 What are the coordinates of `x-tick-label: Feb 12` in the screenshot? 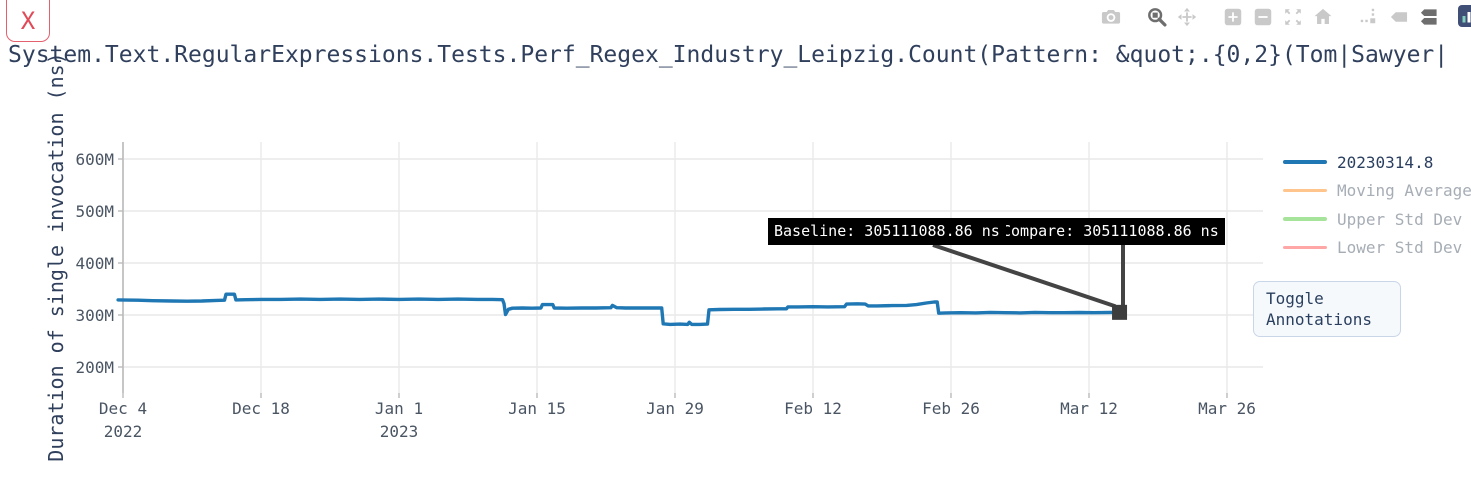 It's located at (813, 408).